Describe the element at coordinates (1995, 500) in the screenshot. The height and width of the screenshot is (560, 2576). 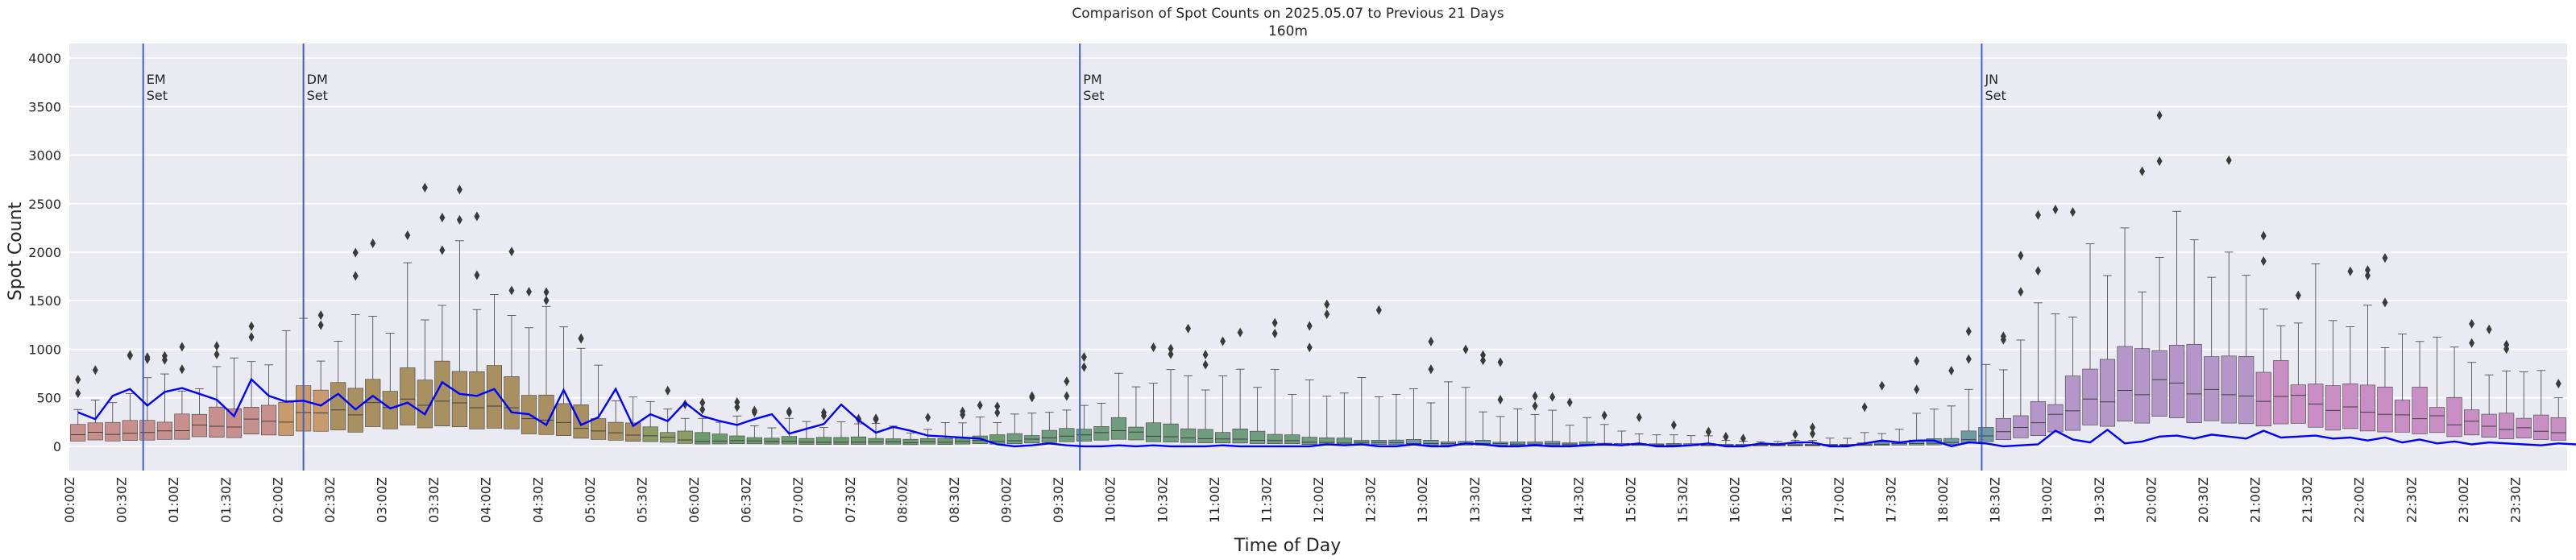
I see `x-tick-label: 18:30Z` at that location.